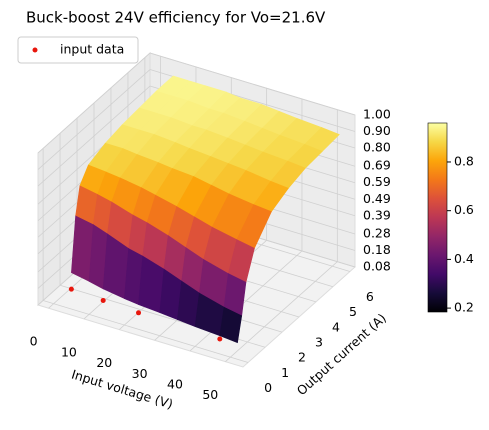 The height and width of the screenshot is (430, 489). Describe the element at coordinates (464, 209) in the screenshot. I see `colorbar-tick-label: 0.6` at that location.